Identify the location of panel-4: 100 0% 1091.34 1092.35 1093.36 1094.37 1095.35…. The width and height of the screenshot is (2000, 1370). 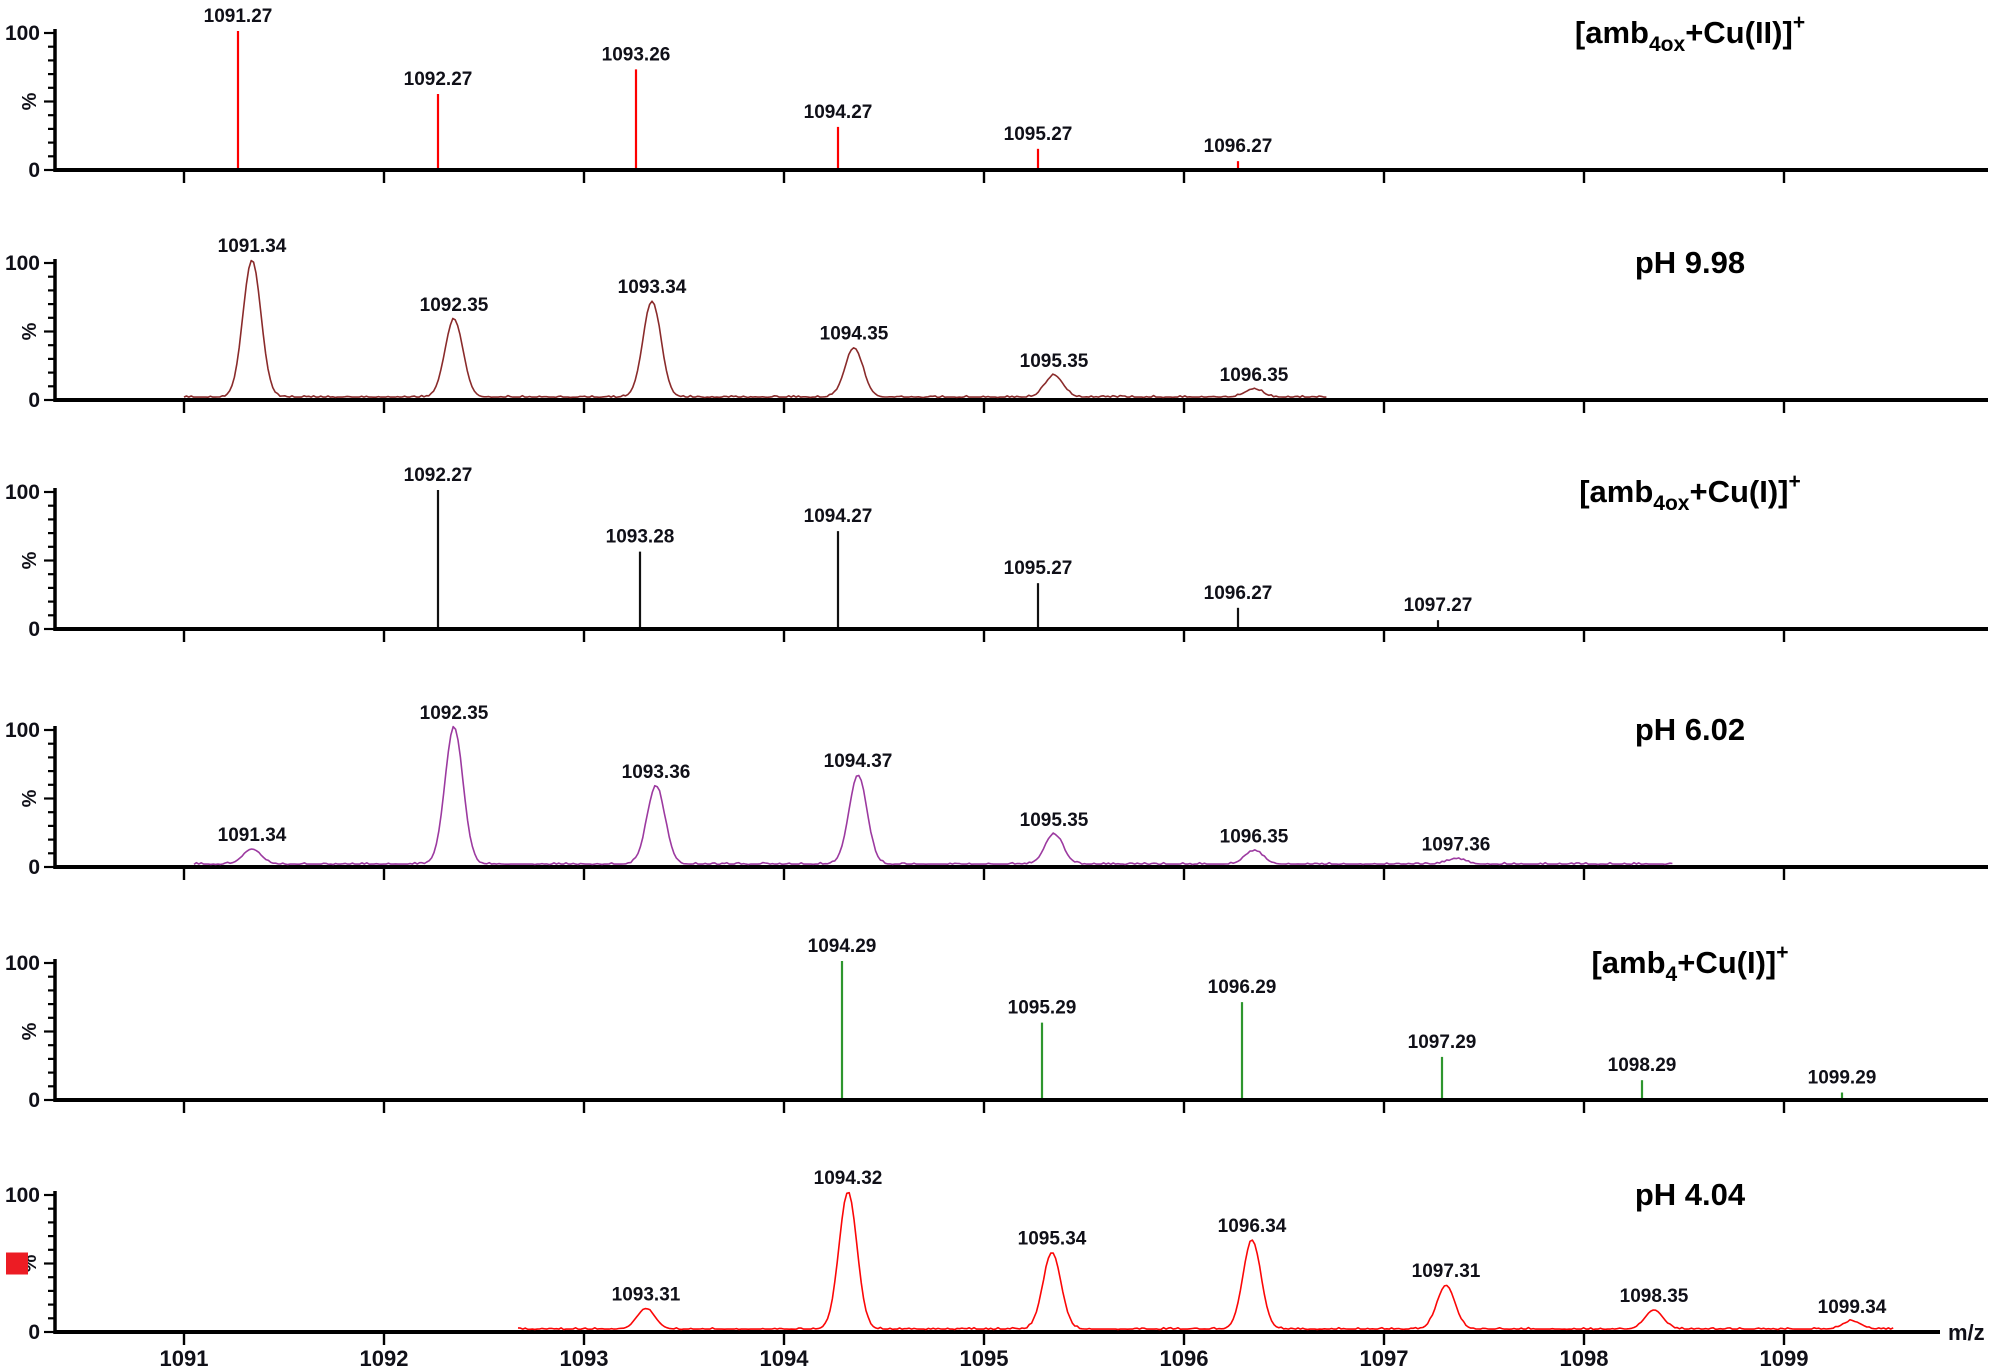
(996, 791).